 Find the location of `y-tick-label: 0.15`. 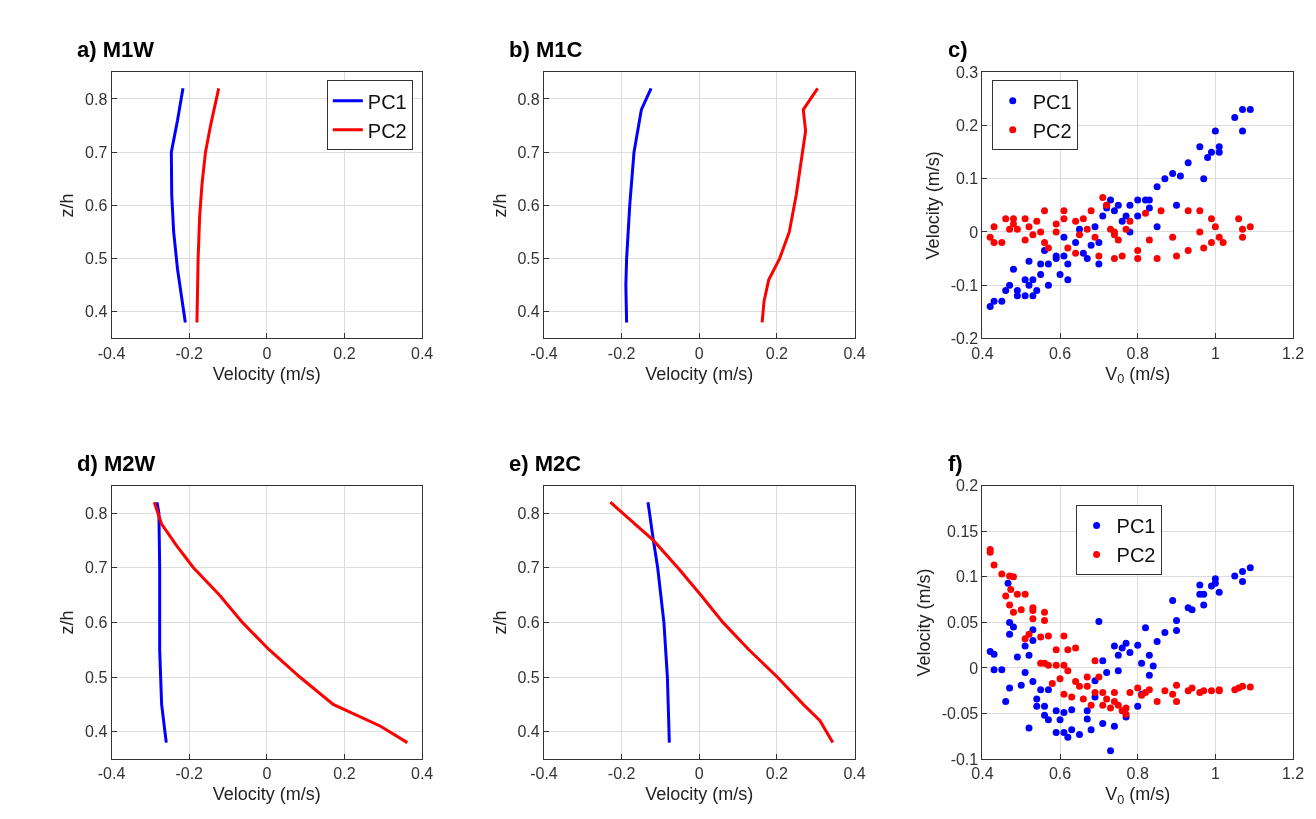

y-tick-label: 0.15 is located at coordinates (963, 531).